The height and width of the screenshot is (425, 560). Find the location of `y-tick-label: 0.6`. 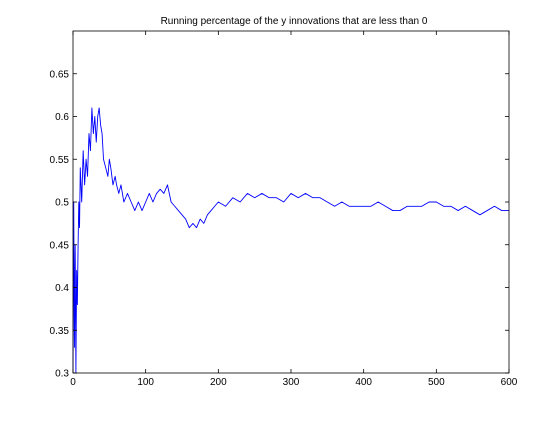

y-tick-label: 0.6 is located at coordinates (62, 117).